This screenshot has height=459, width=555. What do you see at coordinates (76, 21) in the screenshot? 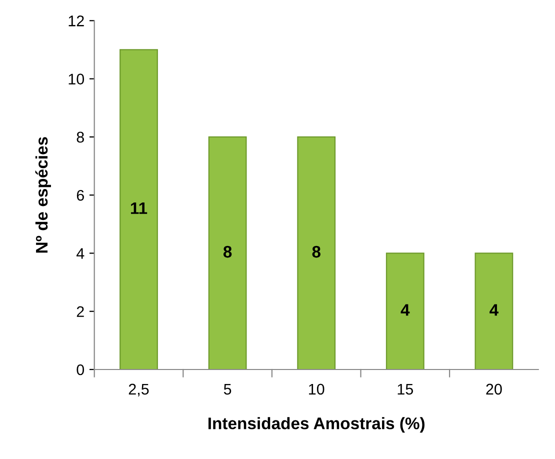
I see `y-tick-label: 12` at bounding box center [76, 21].